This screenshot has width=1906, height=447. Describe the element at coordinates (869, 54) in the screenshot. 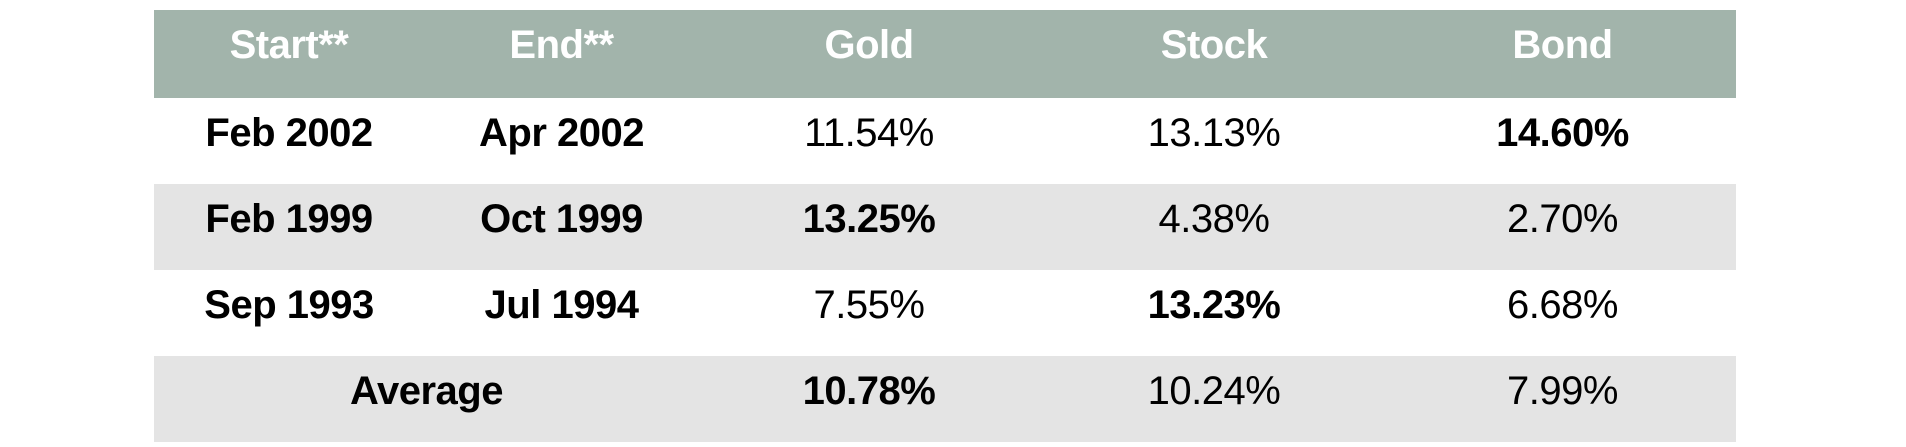

I see `header-cell-gold: Gold` at that location.